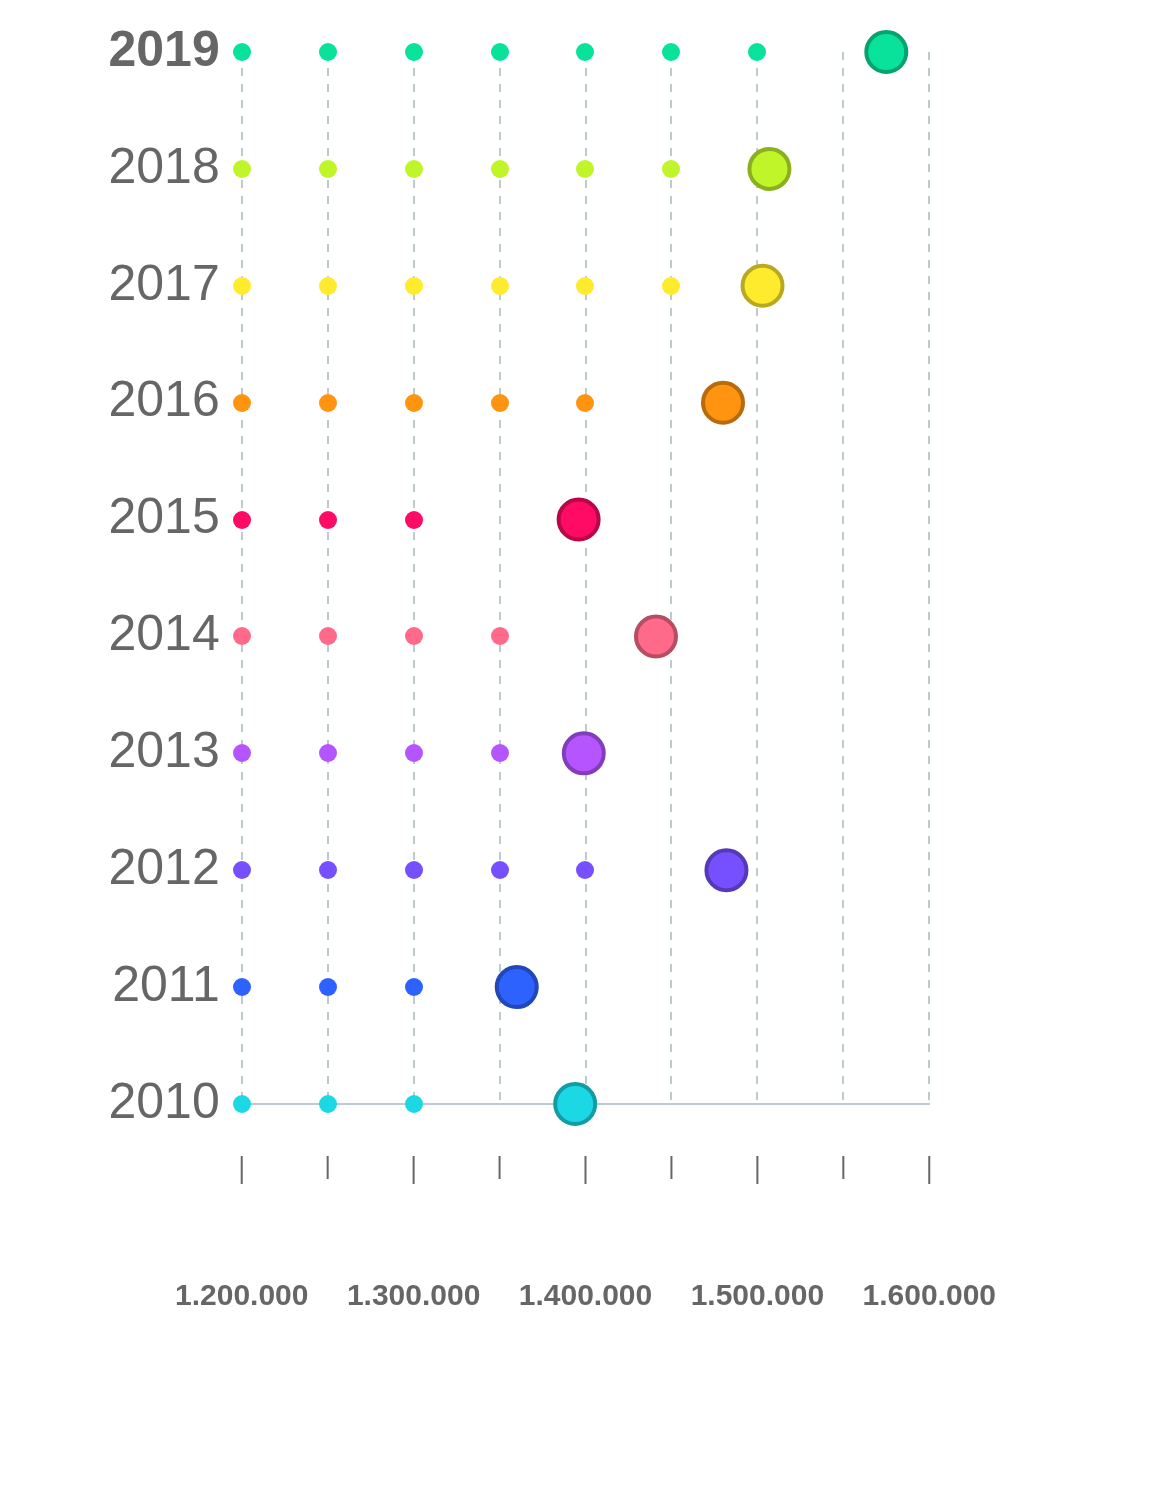 The height and width of the screenshot is (1490, 1171). I want to click on x-tick-label: 1.200.000, so click(242, 1295).